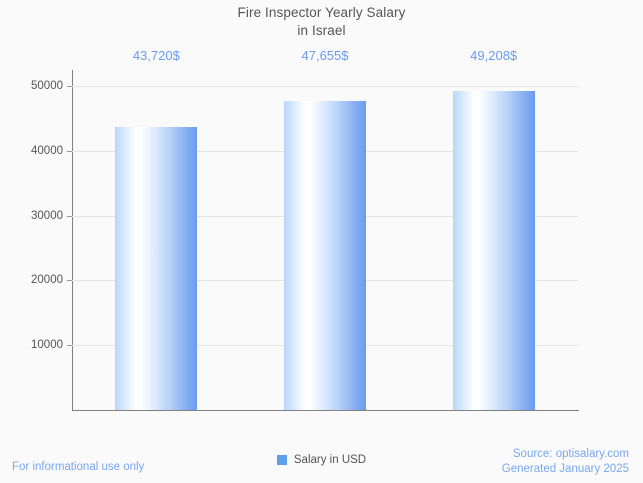 The width and height of the screenshot is (643, 483). Describe the element at coordinates (47, 150) in the screenshot. I see `y-axis-label: 40000` at that location.